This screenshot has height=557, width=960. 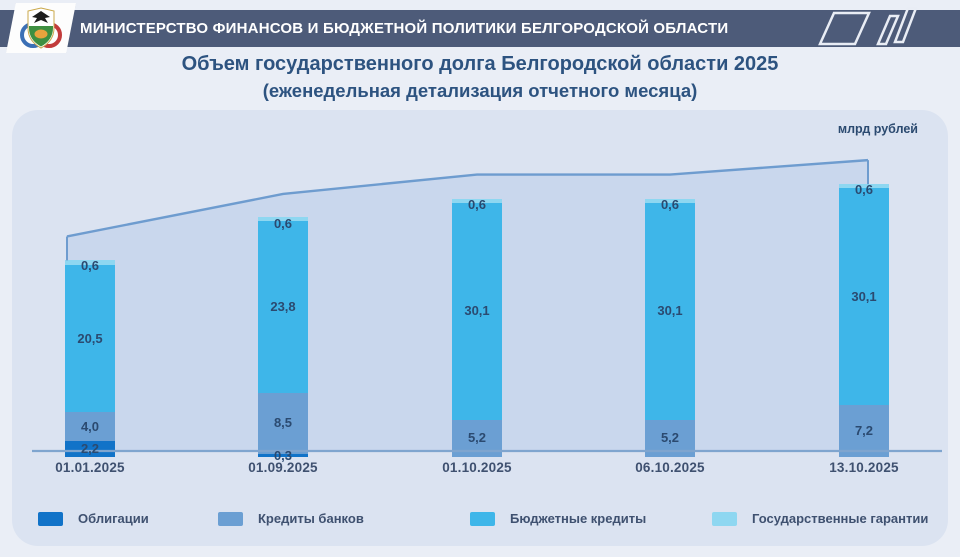 I want to click on x-axis-date-label: 06.10.2025, so click(x=670, y=467).